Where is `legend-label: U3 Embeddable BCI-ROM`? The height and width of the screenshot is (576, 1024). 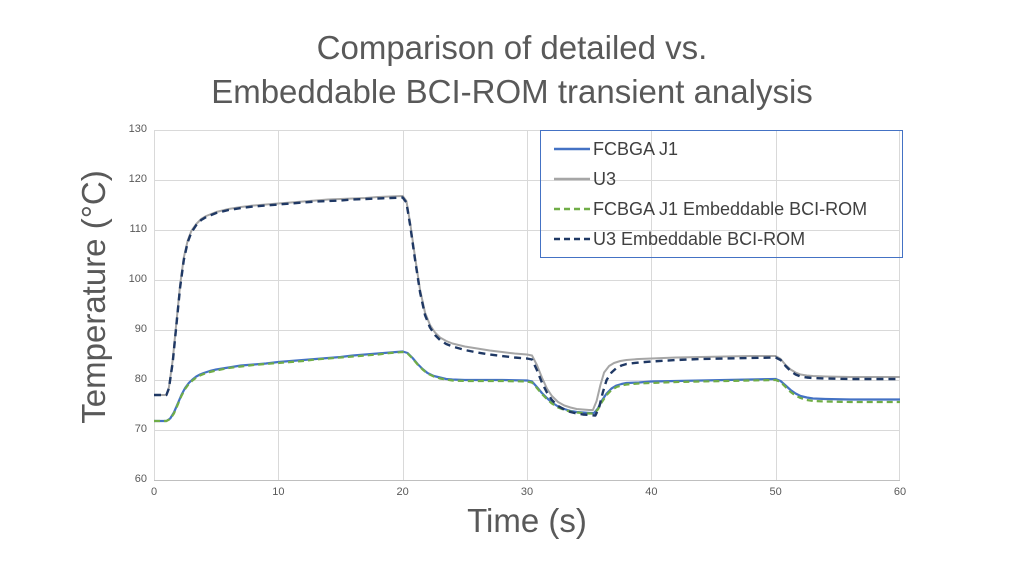
legend-label: U3 Embeddable BCI-ROM is located at coordinates (699, 238).